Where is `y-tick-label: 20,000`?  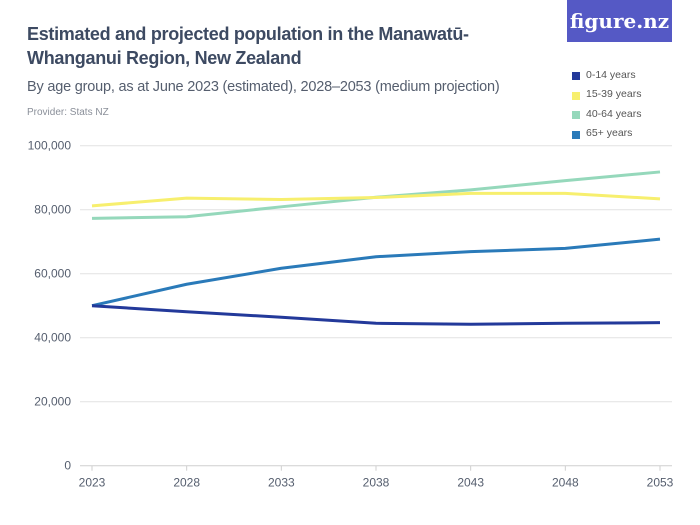
y-tick-label: 20,000 is located at coordinates (52, 402).